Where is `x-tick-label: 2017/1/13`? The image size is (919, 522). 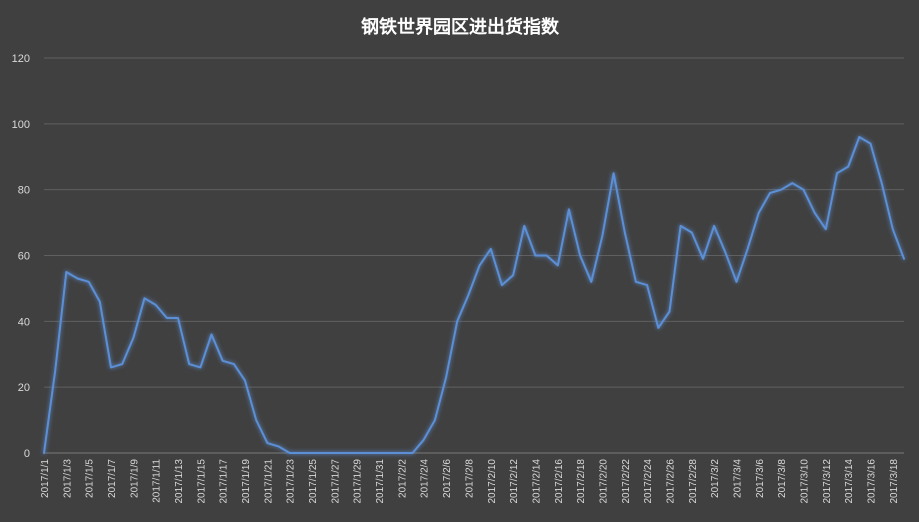
x-tick-label: 2017/1/13 is located at coordinates (179, 481).